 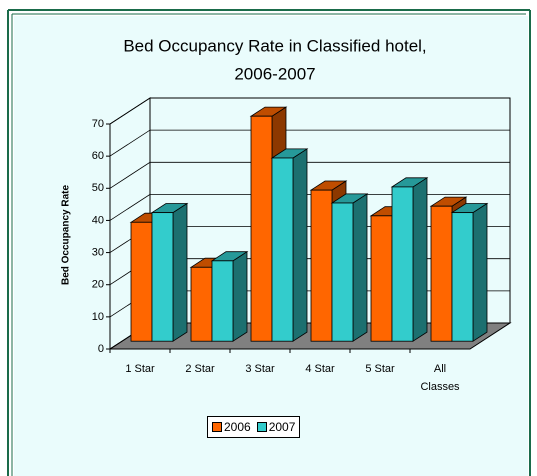 I want to click on y-tick-label: 50, so click(x=98, y=188).